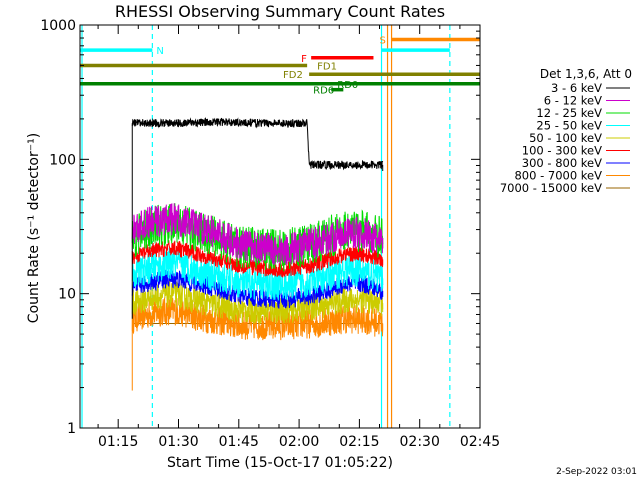 The image size is (640, 484). I want to click on legend-label-5: 100 - 300 keV, so click(562, 151).